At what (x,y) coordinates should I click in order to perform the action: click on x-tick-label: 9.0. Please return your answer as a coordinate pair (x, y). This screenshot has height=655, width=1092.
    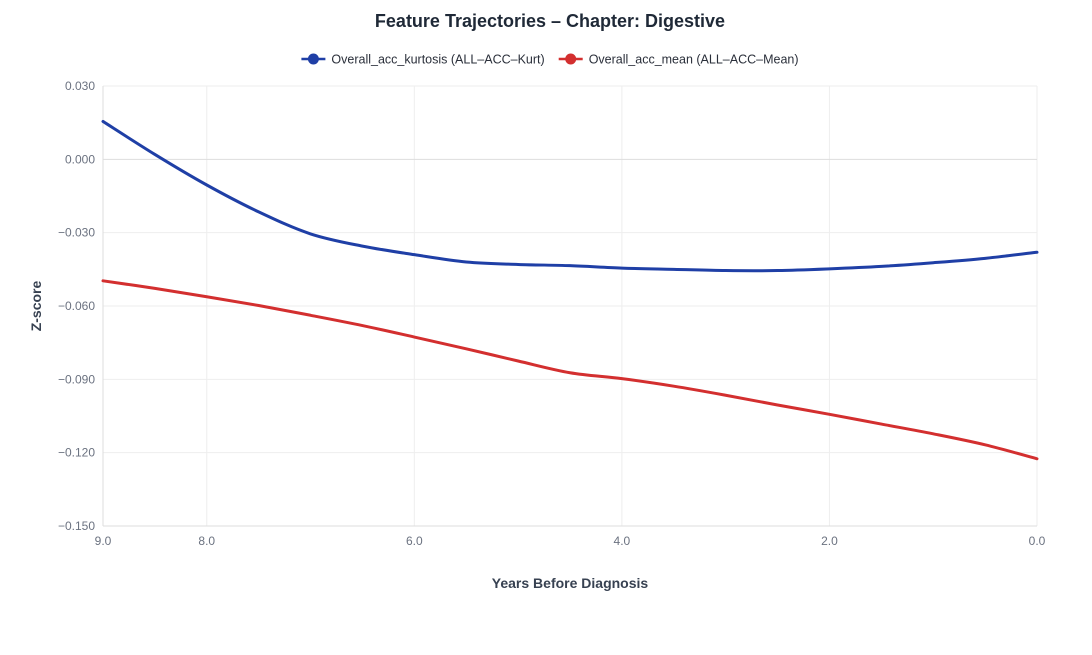
    Looking at the image, I should click on (103, 541).